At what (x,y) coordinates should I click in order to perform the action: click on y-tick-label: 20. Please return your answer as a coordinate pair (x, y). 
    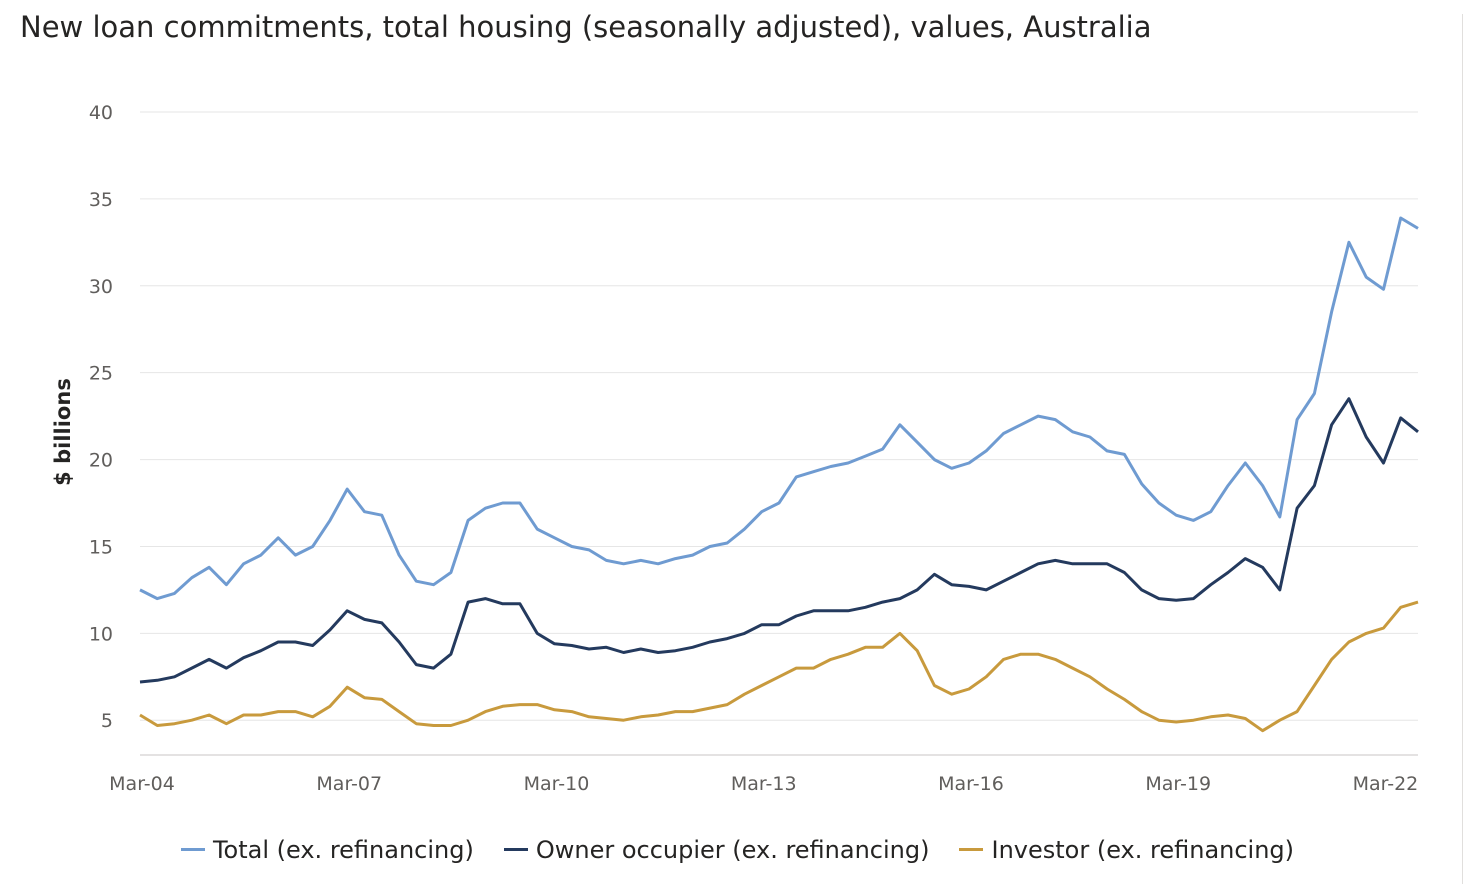
    Looking at the image, I should click on (101, 461).